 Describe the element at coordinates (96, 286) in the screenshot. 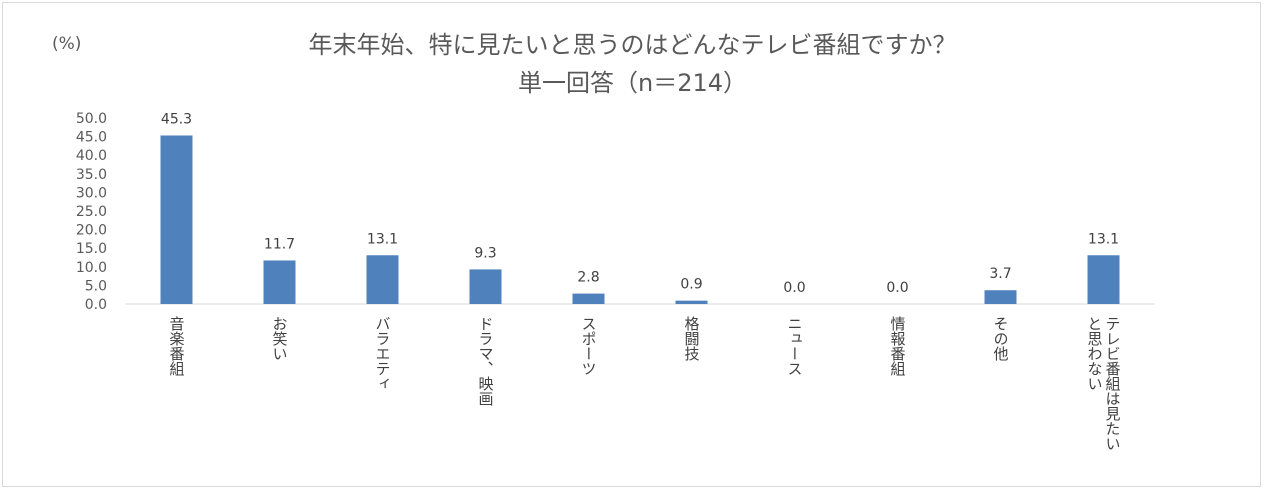

I see `y-tick-label: 5.0` at that location.